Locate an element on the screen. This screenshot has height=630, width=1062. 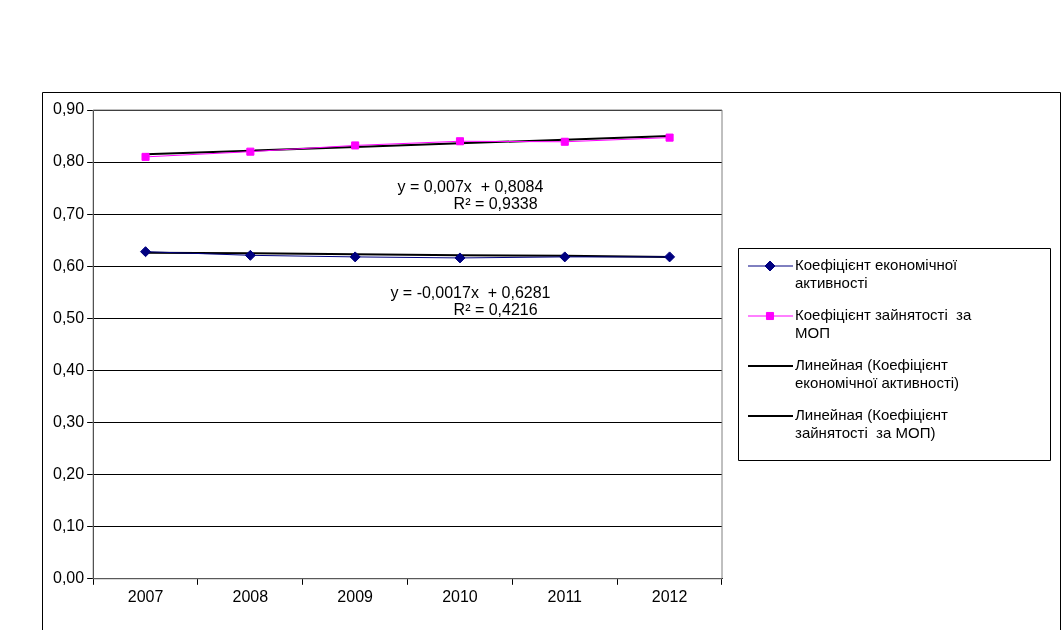
annotation: y = -0,0017x + 0,6281 is located at coordinates (470, 293).